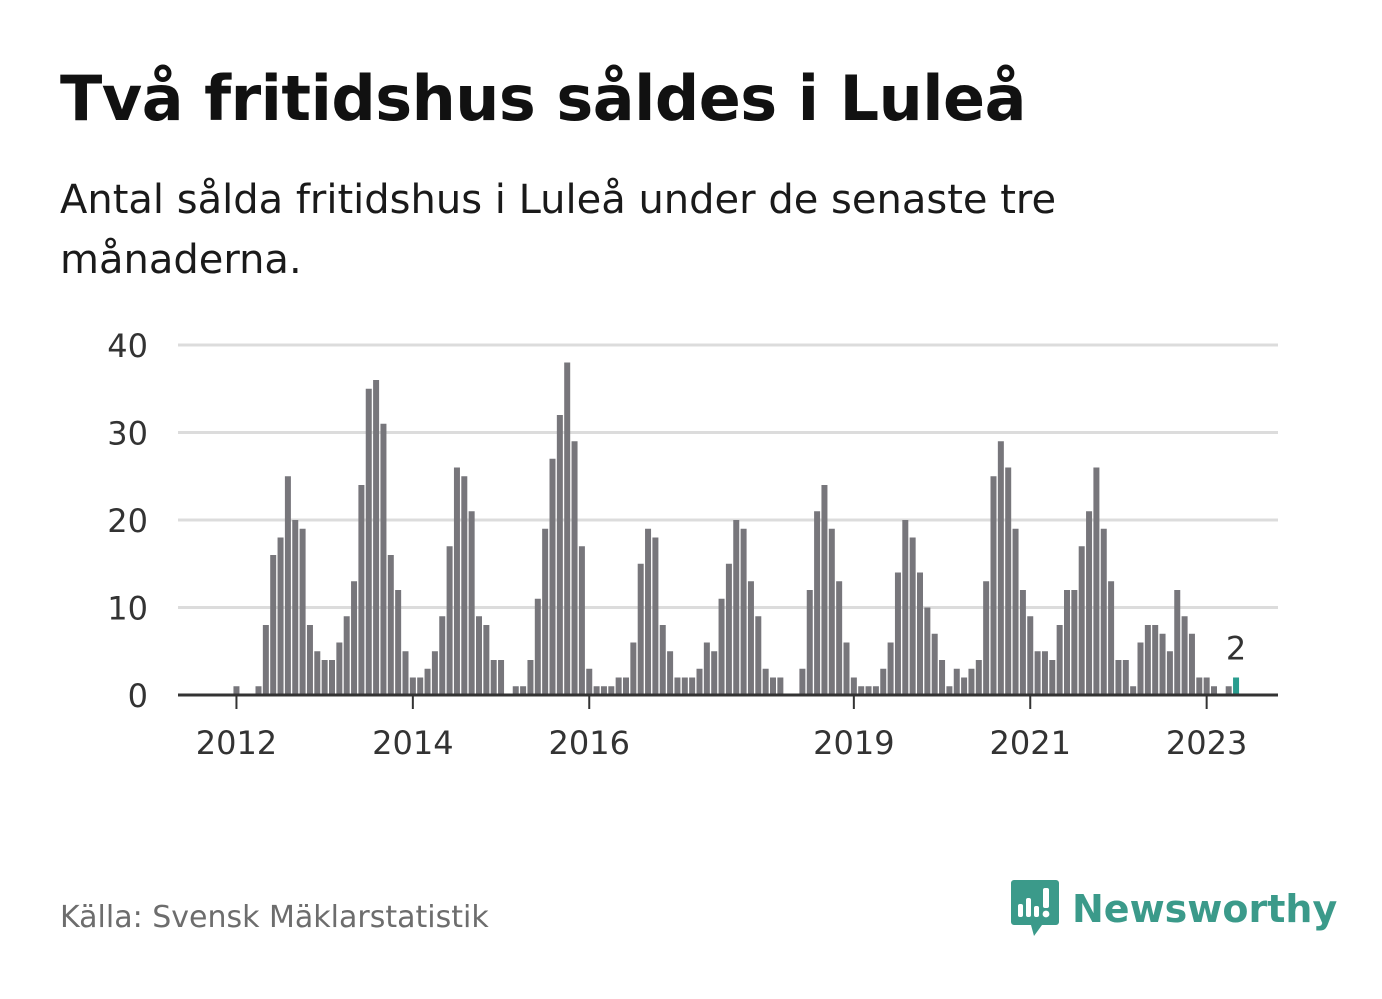  Describe the element at coordinates (1035, 908) in the screenshot. I see `newsworthy-logo-icon` at that location.